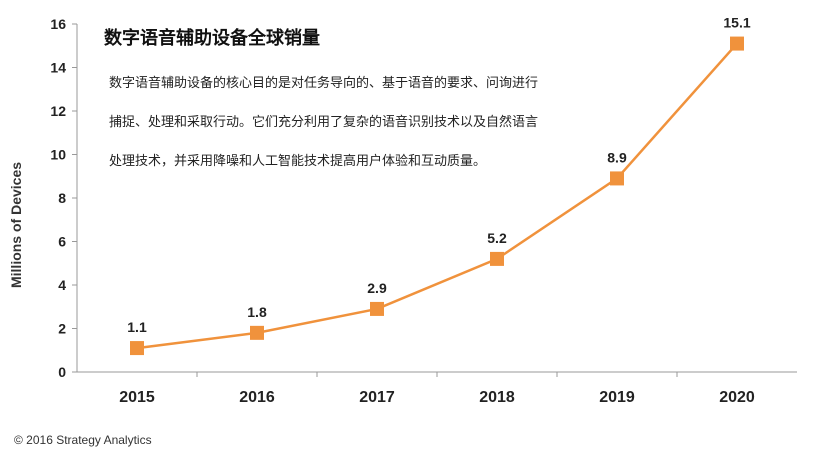 The height and width of the screenshot is (459, 817). Describe the element at coordinates (497, 238) in the screenshot. I see `data-label: 5.2` at that location.